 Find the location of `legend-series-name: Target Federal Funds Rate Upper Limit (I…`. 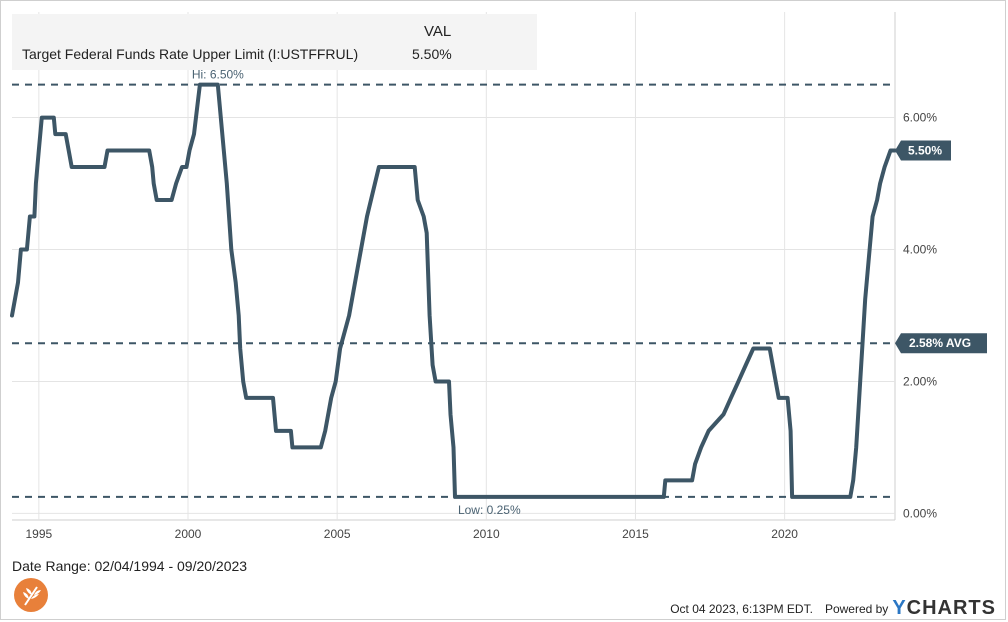

legend-series-name: Target Federal Funds Rate Upper Limit (I… is located at coordinates (190, 54).